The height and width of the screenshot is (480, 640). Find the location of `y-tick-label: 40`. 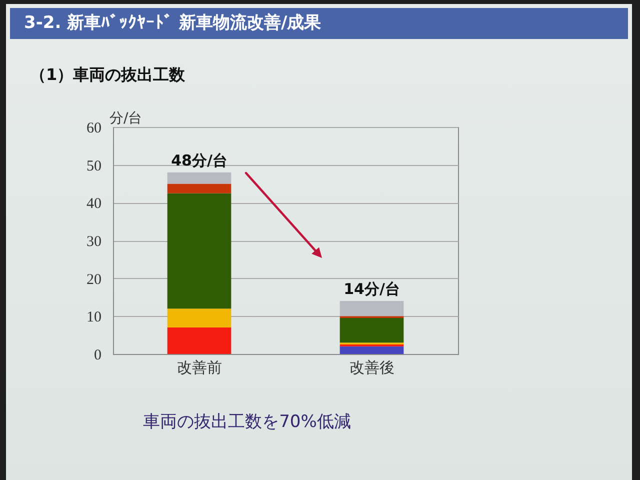

y-tick-label: 40 is located at coordinates (94, 204).